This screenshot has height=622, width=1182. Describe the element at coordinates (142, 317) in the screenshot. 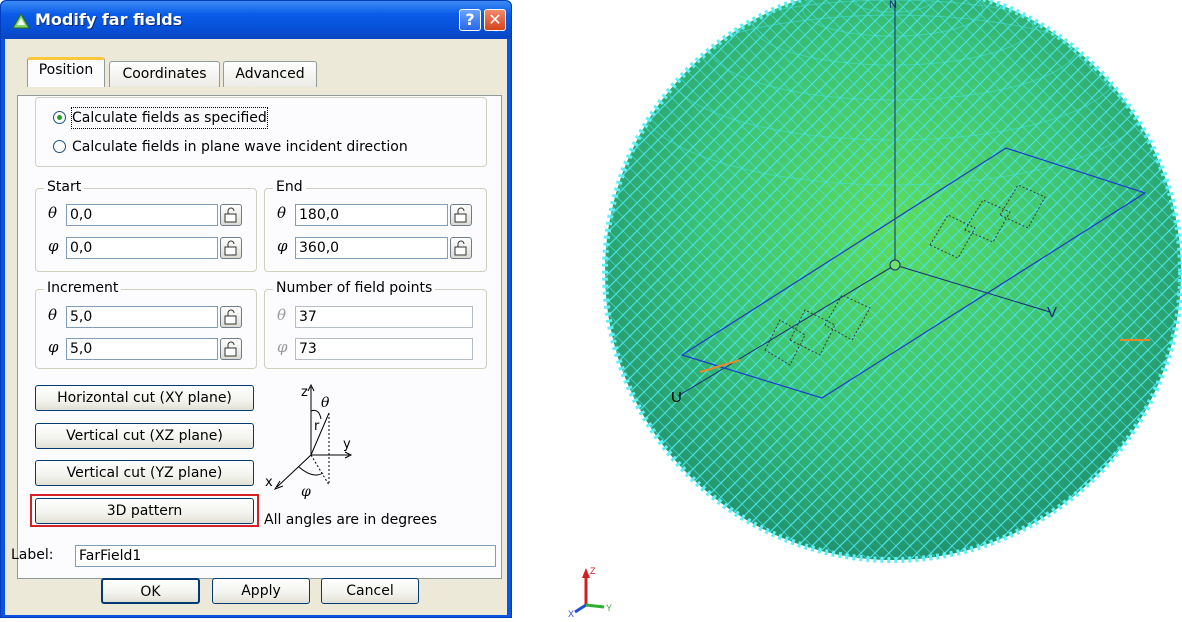

I see `increment-theta-input: 5,0` at that location.